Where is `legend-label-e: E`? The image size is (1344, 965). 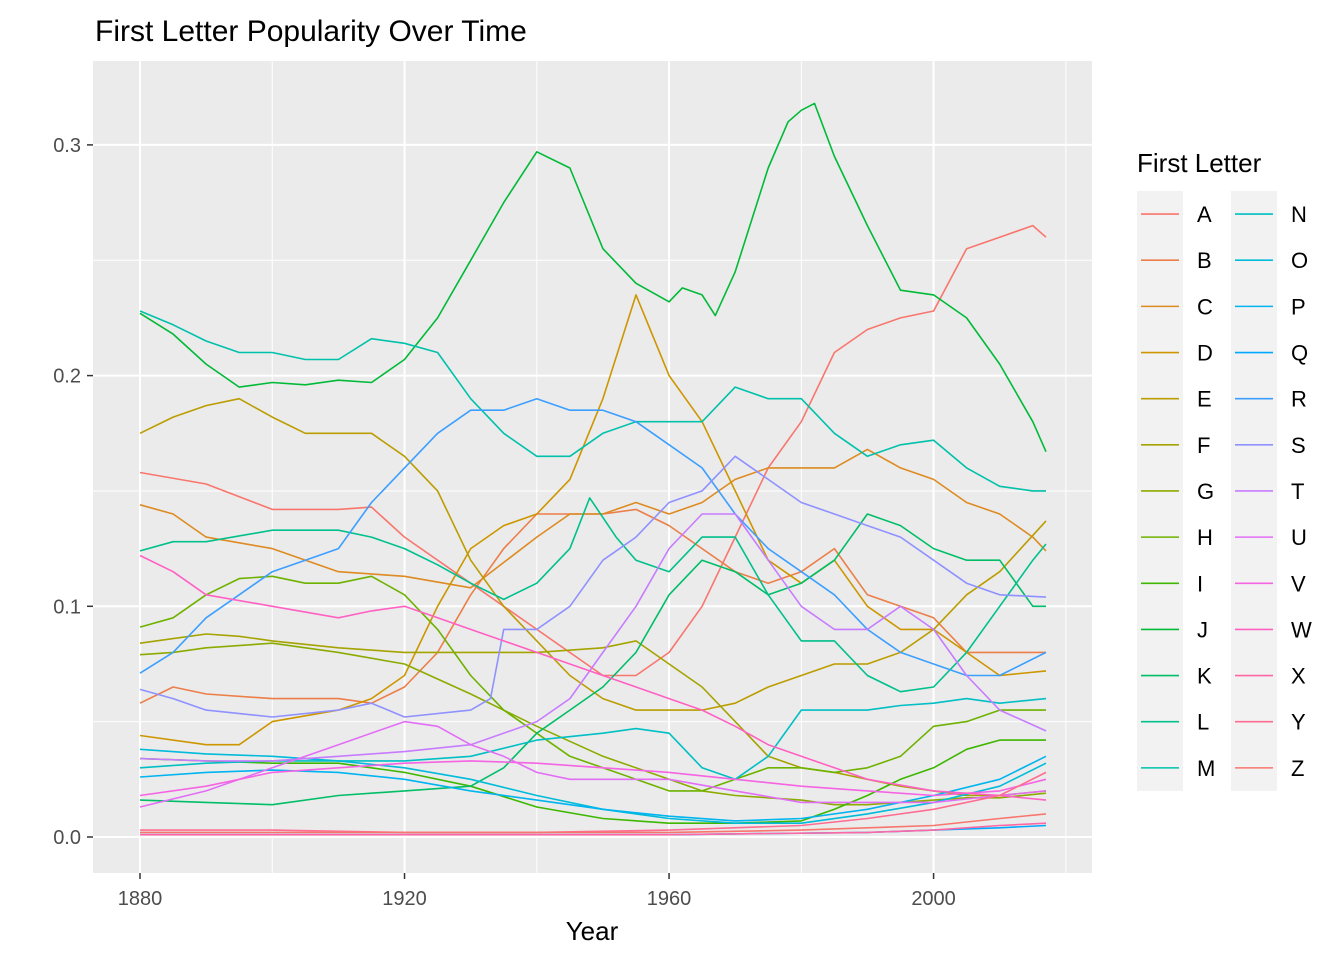 legend-label-e: E is located at coordinates (1204, 399).